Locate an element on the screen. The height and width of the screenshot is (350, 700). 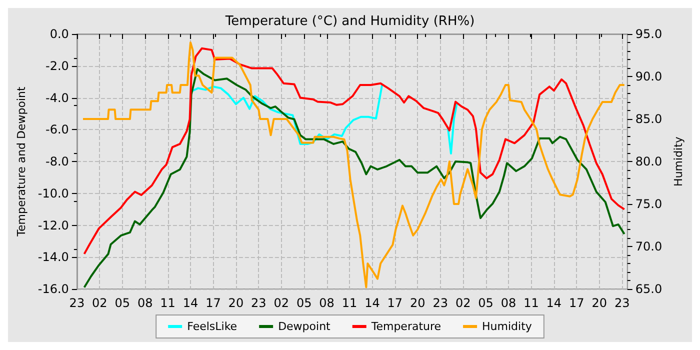
y2-tick-label: 85.0 is located at coordinates (648, 119).